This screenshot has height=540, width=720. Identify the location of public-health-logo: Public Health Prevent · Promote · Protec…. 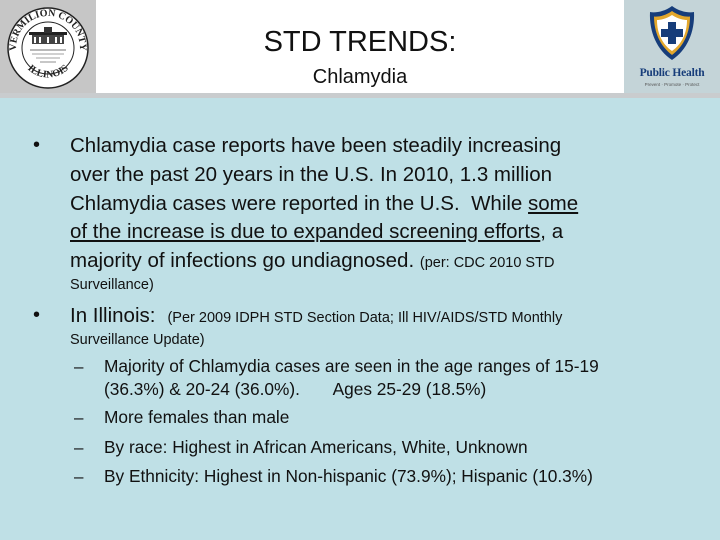
(672, 46).